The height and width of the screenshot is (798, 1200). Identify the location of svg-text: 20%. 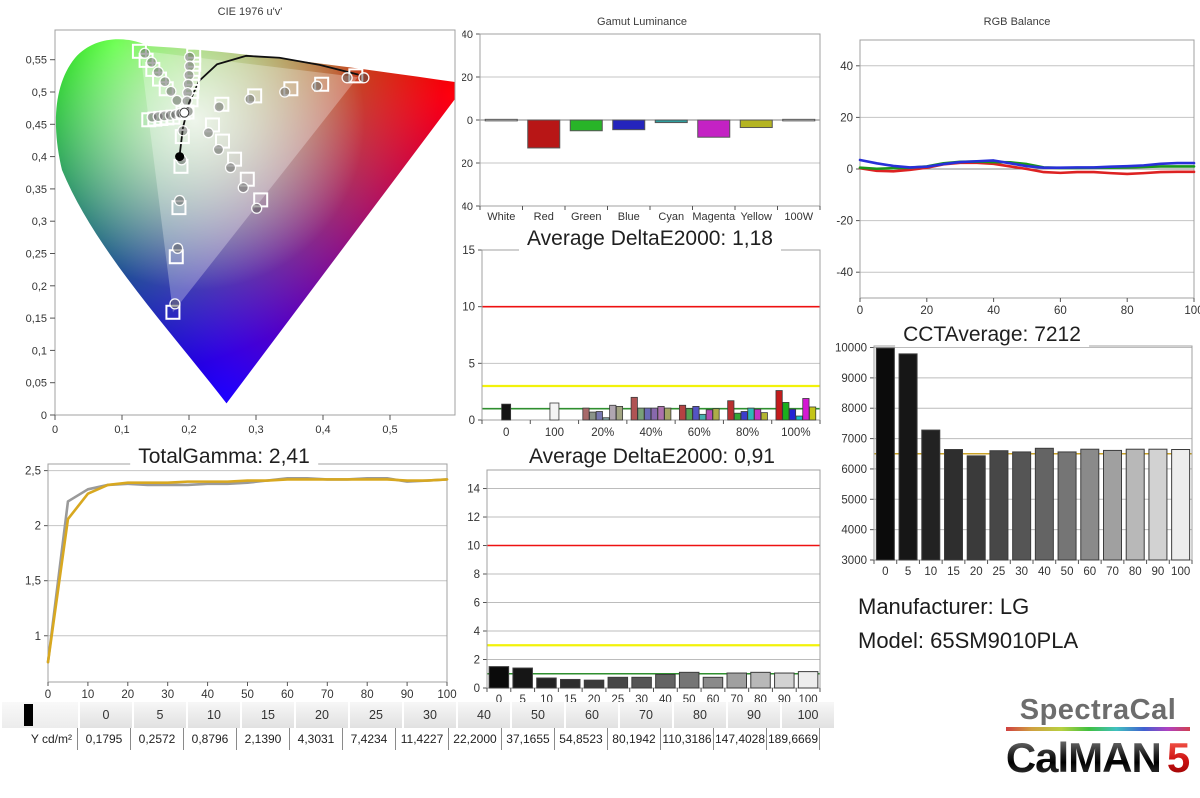
(602, 433).